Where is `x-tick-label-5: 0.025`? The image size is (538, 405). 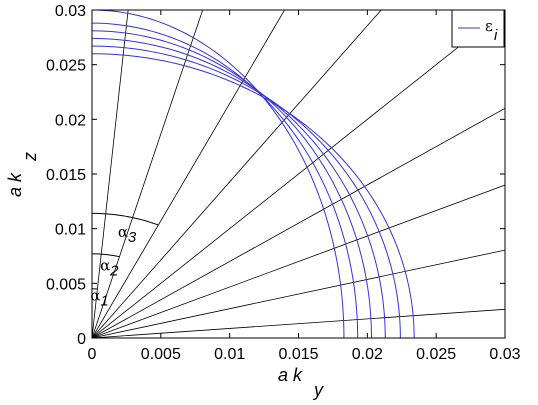
x-tick-label-5: 0.025 is located at coordinates (436, 354).